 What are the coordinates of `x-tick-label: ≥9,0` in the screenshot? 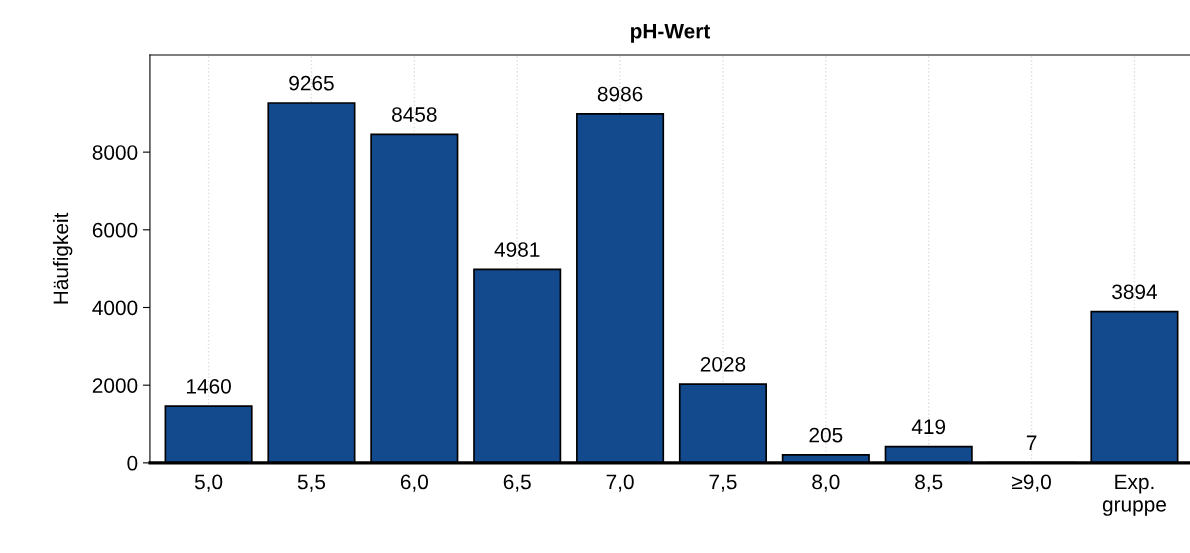 It's located at (1031, 483).